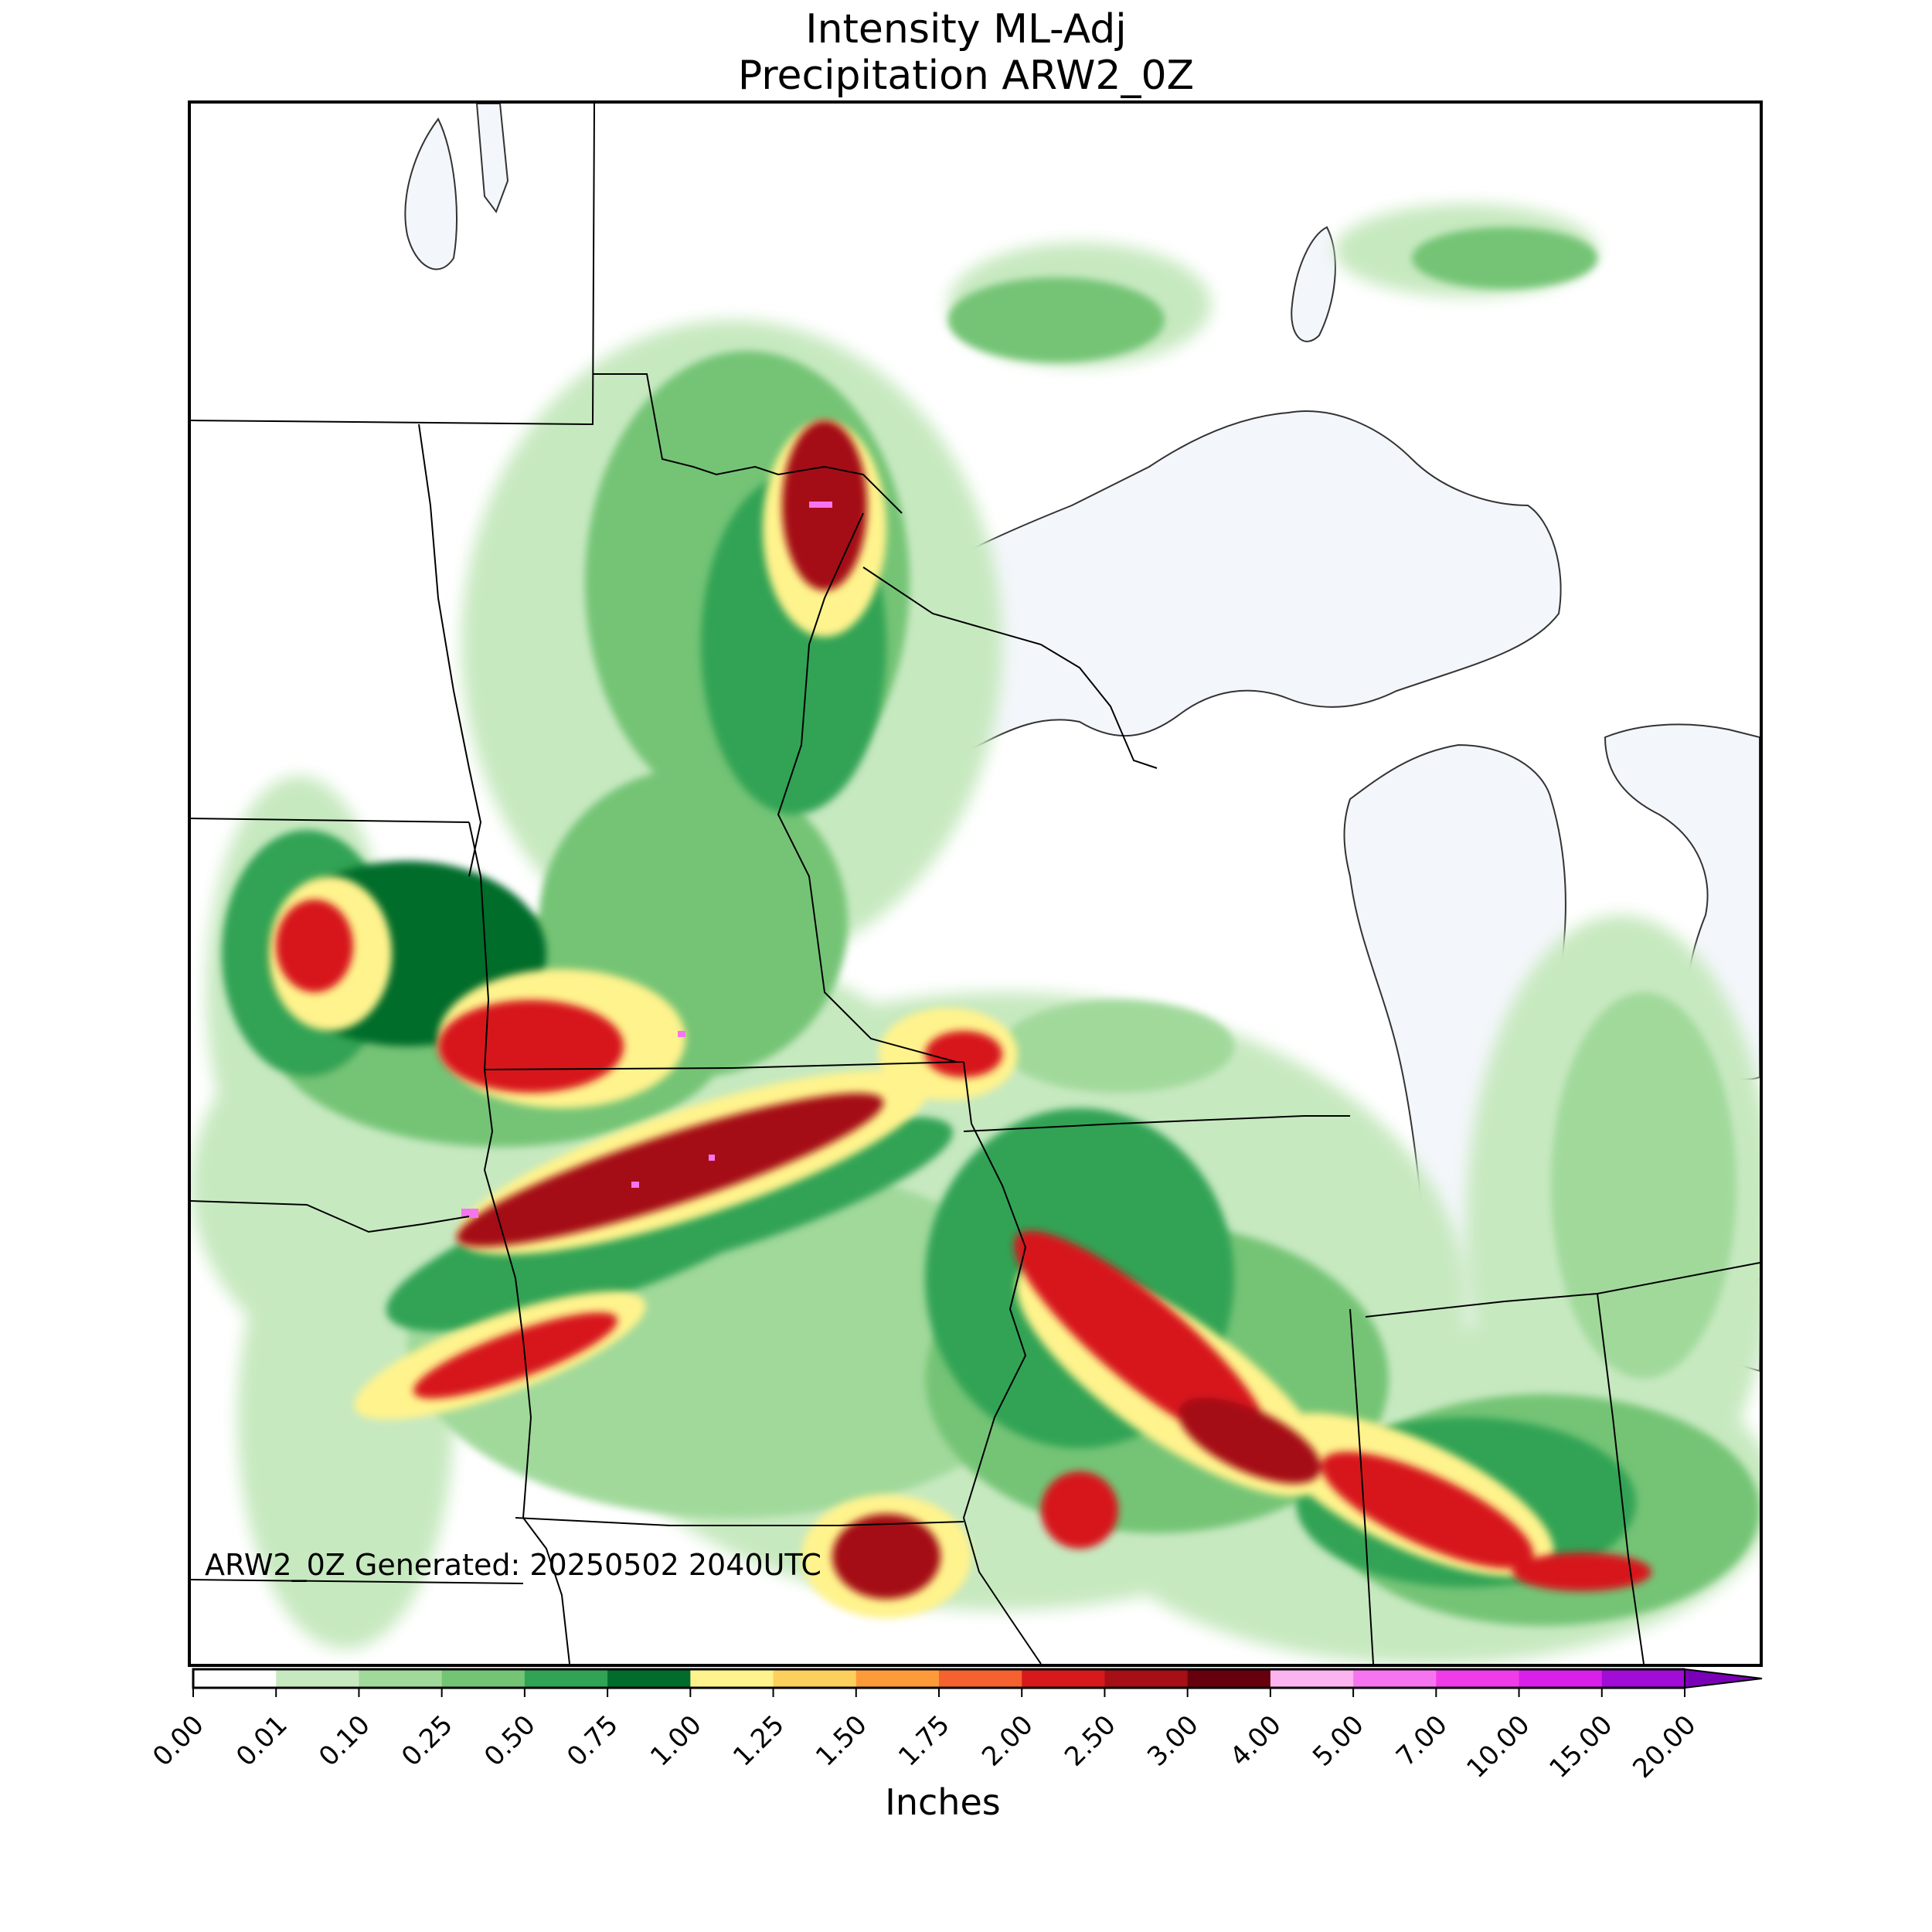  What do you see at coordinates (1362, 1486) in the screenshot?
I see `border-il-in` at bounding box center [1362, 1486].